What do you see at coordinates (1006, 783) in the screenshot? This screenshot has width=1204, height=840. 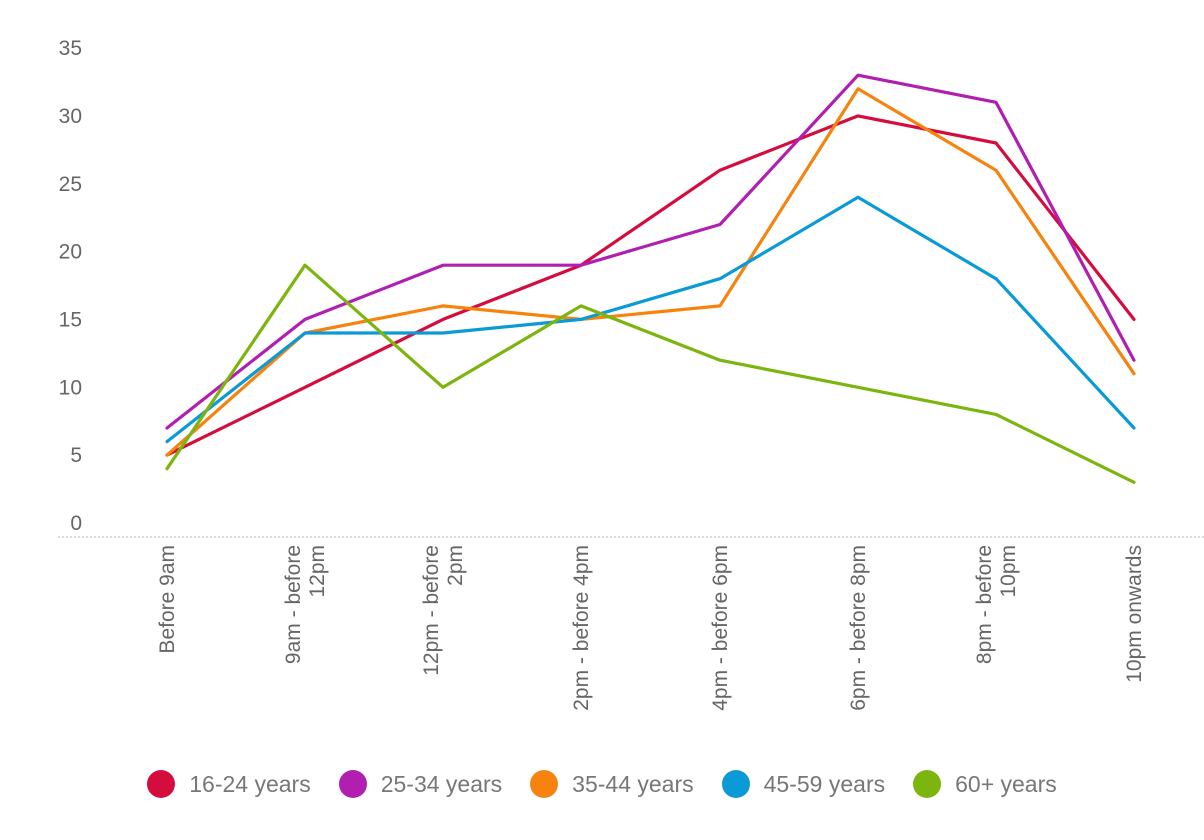 I see `legend-label: 60+ years` at bounding box center [1006, 783].